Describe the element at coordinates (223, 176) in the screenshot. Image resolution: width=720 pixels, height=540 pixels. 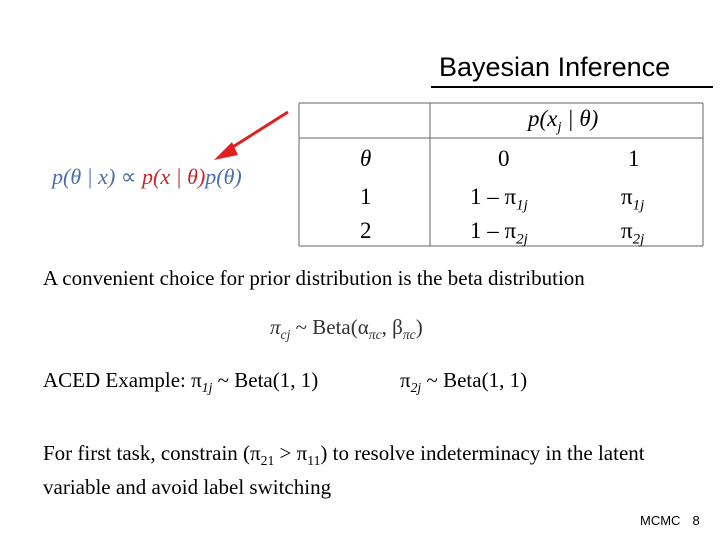
I see `prior-term: p(θ)` at that location.